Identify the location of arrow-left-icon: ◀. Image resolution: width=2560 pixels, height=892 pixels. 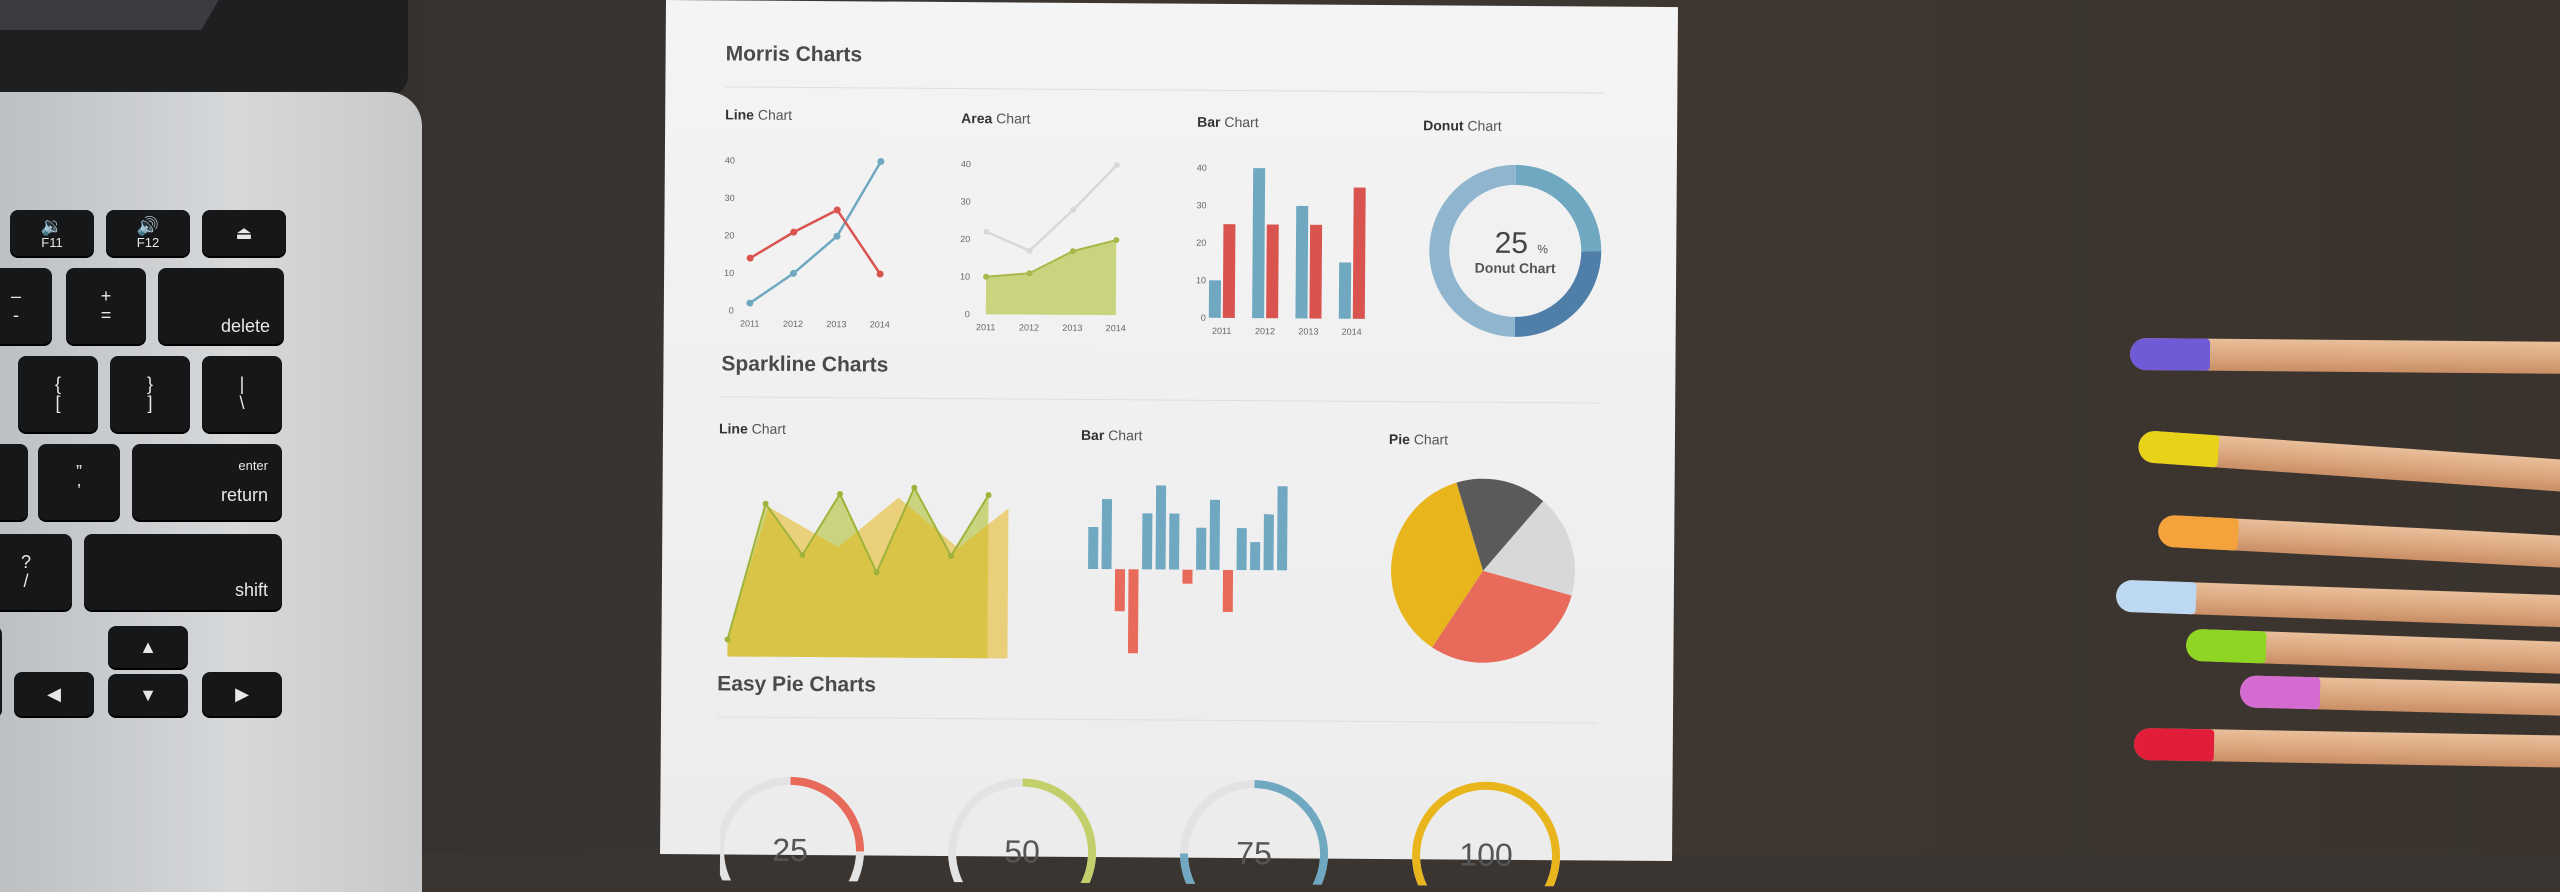
(54, 693).